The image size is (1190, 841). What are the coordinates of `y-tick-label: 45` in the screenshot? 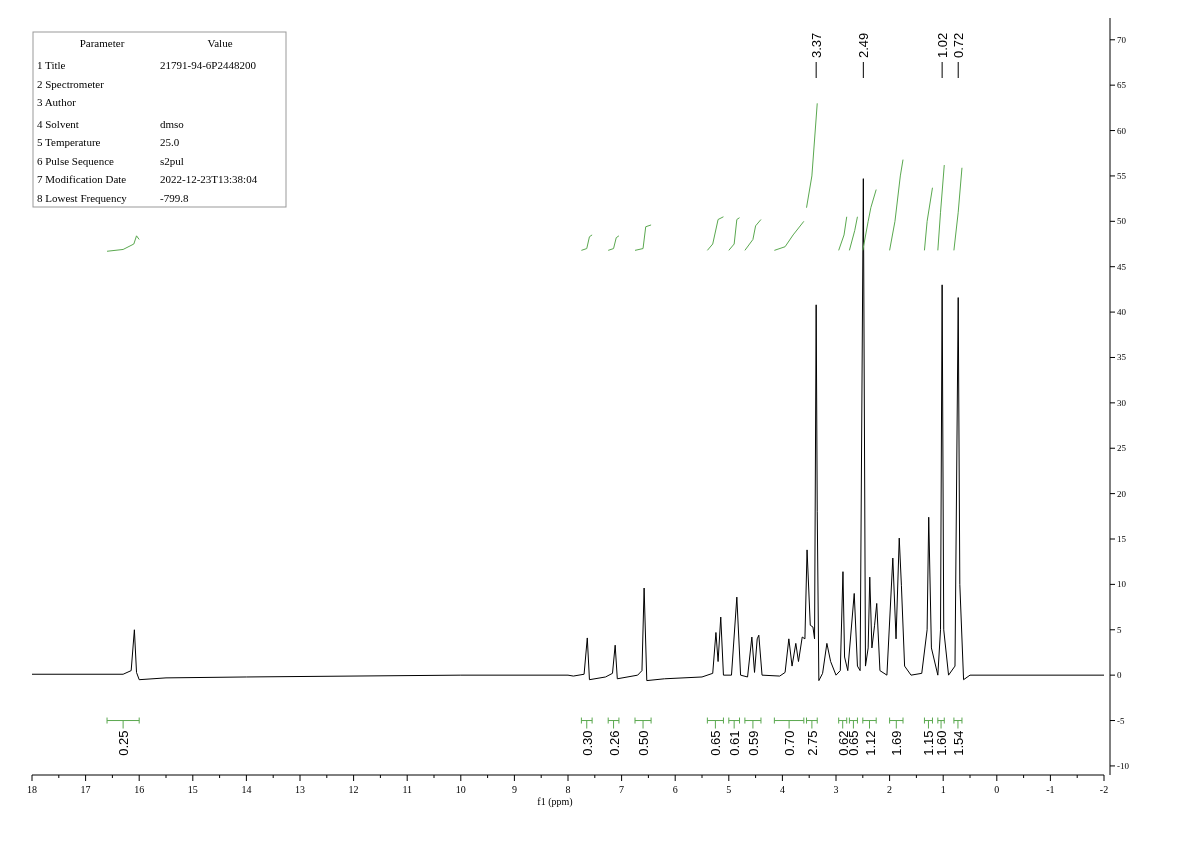 It's located at (1122, 266).